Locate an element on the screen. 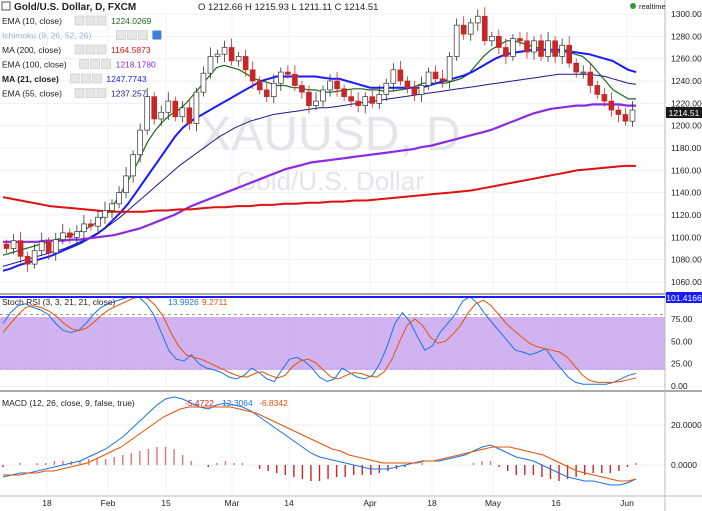 This screenshot has width=702, height=511. legend-row: MA (21, close) 1247.7743 is located at coordinates (74, 78).